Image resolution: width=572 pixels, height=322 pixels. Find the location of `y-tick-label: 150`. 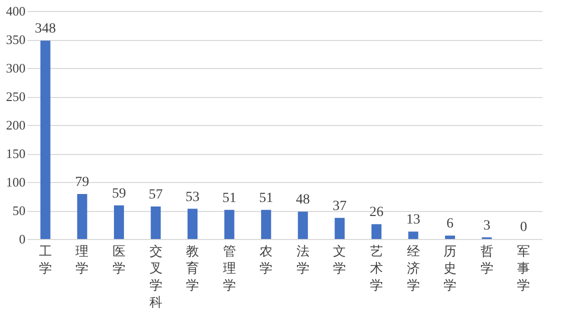

y-tick-label: 150 is located at coordinates (16, 153).